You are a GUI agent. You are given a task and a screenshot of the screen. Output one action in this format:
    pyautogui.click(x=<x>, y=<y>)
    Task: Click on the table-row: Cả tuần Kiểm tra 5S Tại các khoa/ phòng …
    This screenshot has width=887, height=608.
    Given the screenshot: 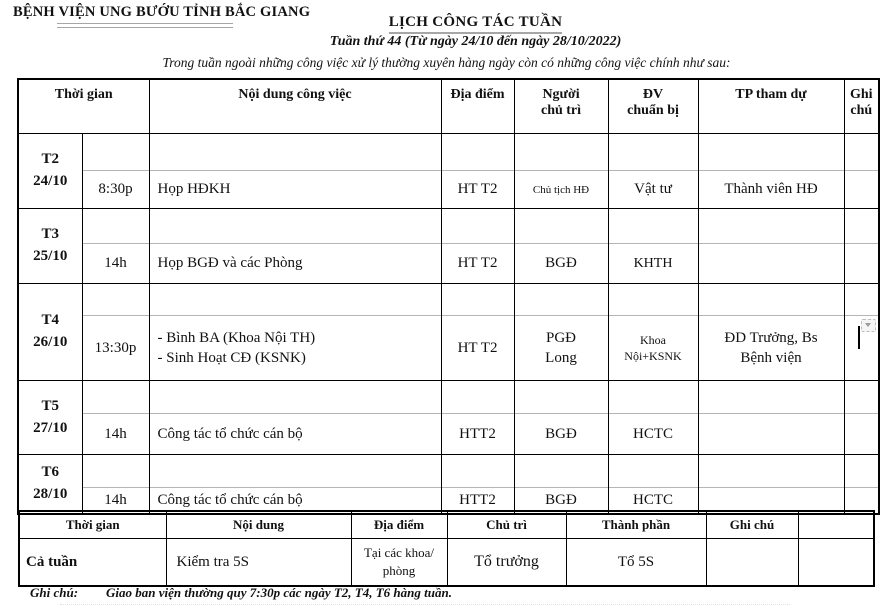 What is the action you would take?
    pyautogui.click(x=446, y=562)
    